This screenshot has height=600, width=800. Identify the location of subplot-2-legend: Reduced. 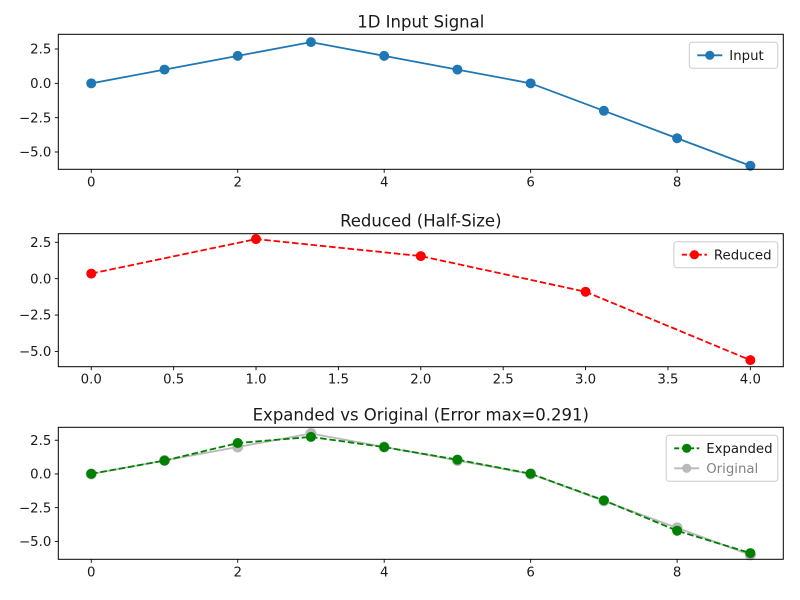
(726, 255).